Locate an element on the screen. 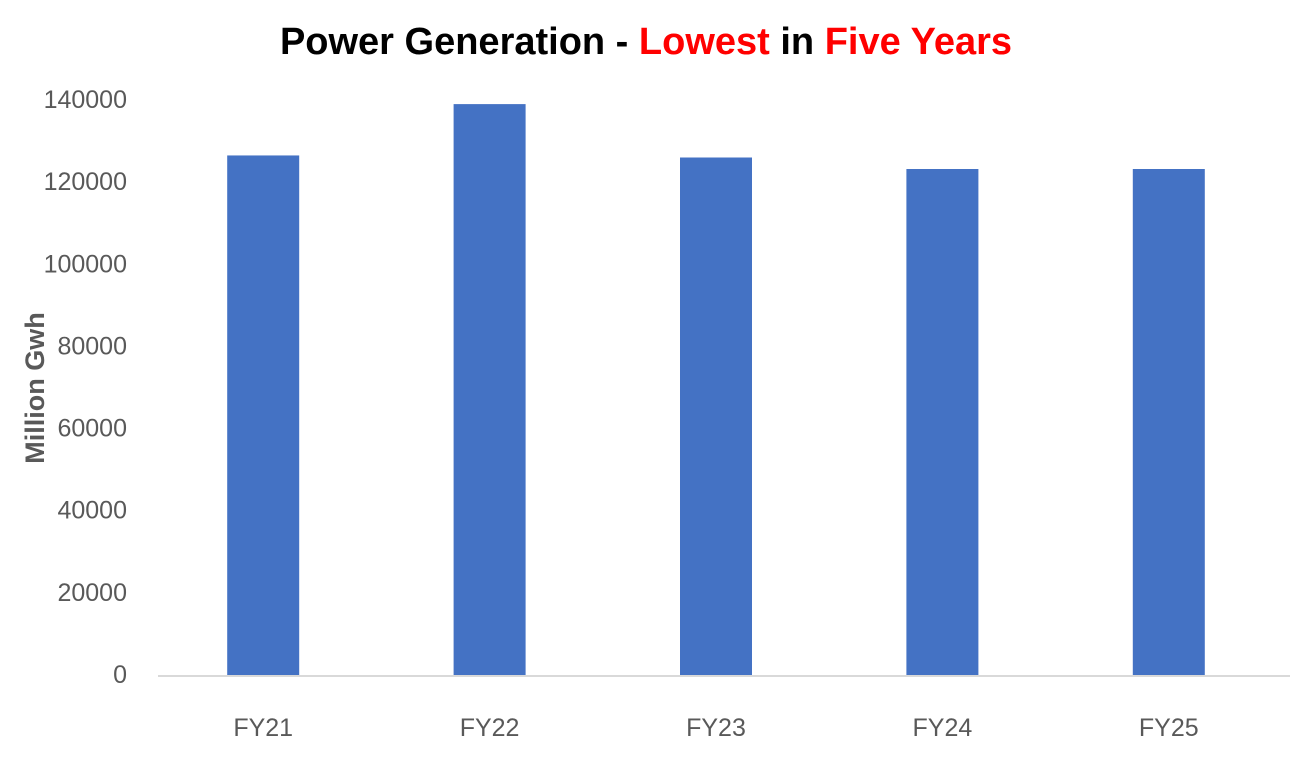  bar-fy22 is located at coordinates (489, 390).